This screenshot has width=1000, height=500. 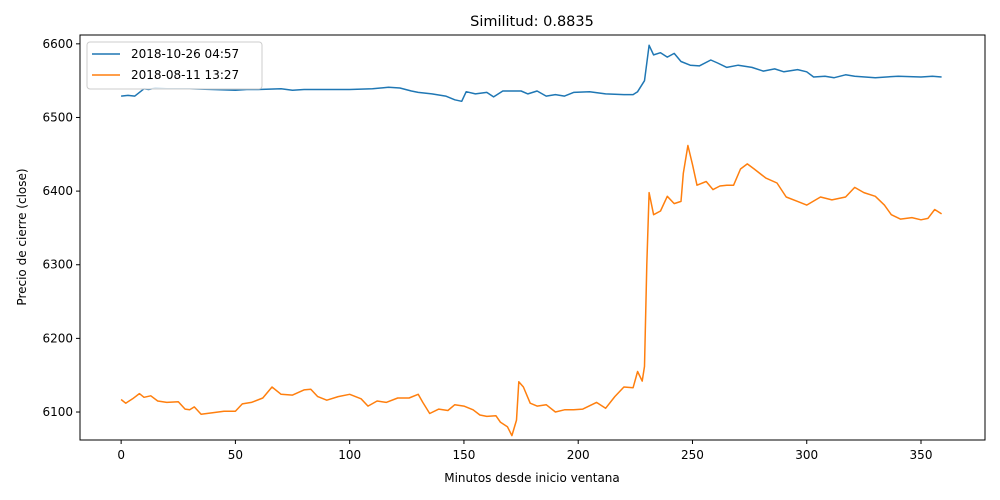 What do you see at coordinates (524, 451) in the screenshot?
I see `x-axis-ticks: 0 50 100 150 200 250 300 350` at bounding box center [524, 451].